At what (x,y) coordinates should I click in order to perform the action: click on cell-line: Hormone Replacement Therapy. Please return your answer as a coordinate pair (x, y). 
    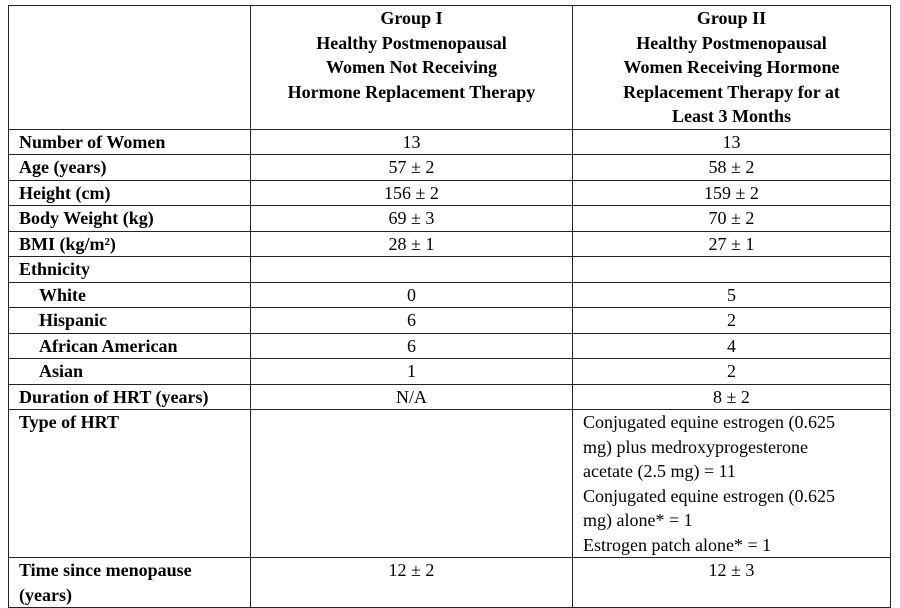
    Looking at the image, I should click on (411, 92).